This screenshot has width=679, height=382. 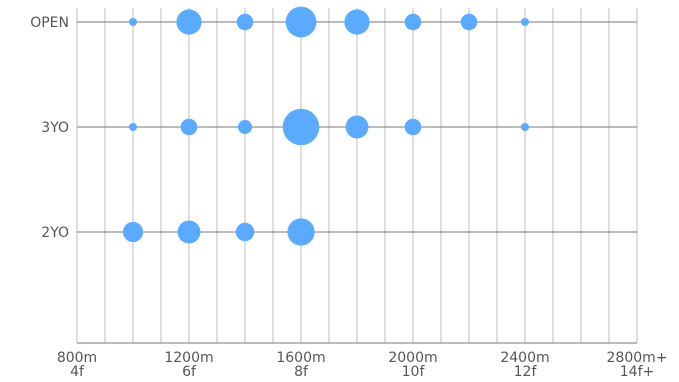 What do you see at coordinates (188, 358) in the screenshot?
I see `x-tick-label: 1200m` at bounding box center [188, 358].